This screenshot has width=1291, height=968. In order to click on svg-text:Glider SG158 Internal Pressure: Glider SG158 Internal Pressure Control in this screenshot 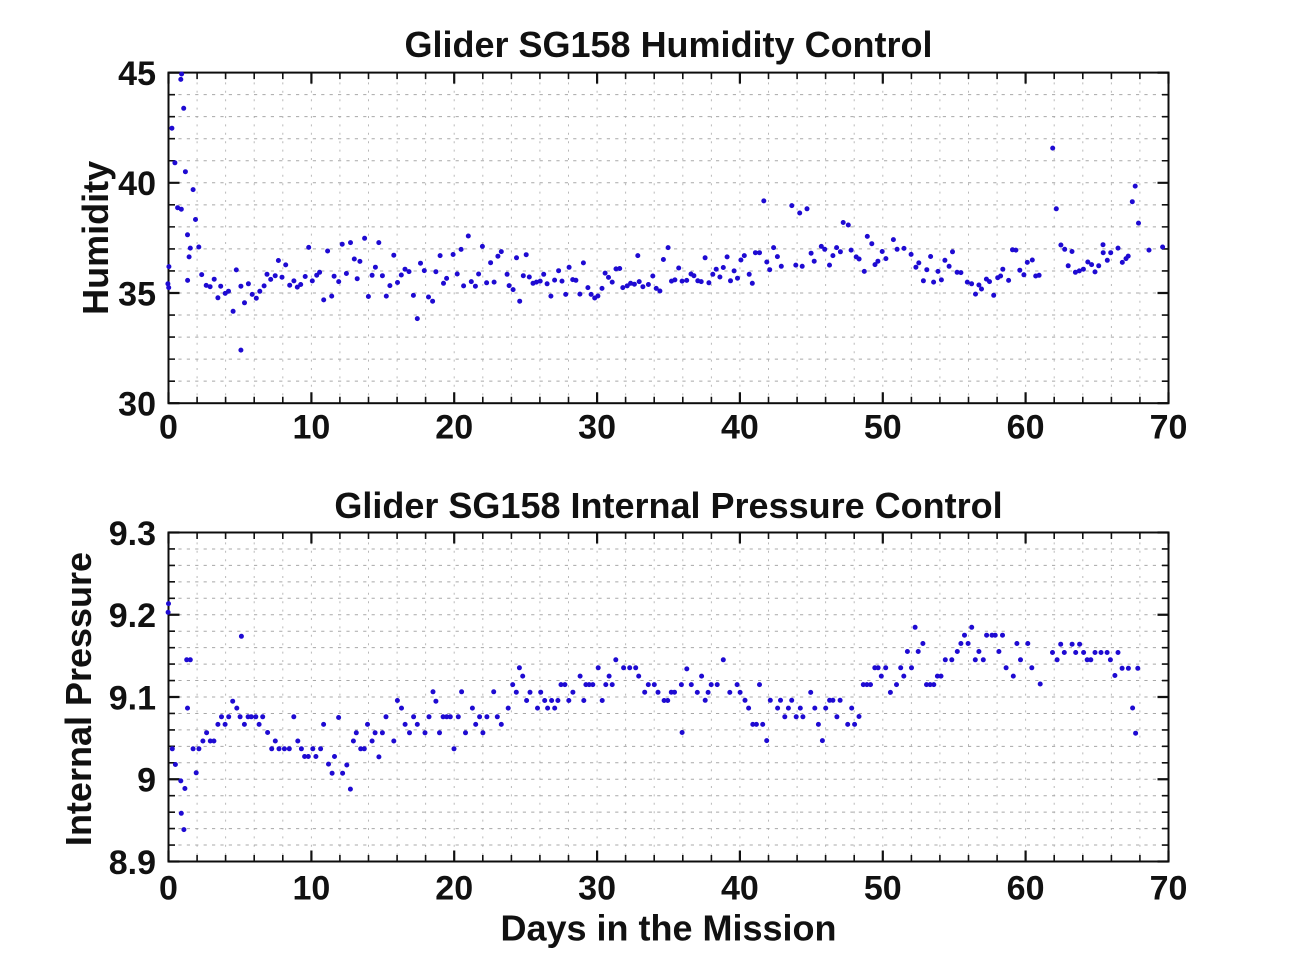, I will do `click(668, 505)`.